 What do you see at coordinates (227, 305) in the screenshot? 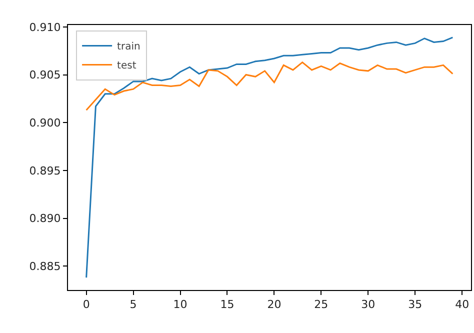
I see `x-tick-label: 15` at bounding box center [227, 305].